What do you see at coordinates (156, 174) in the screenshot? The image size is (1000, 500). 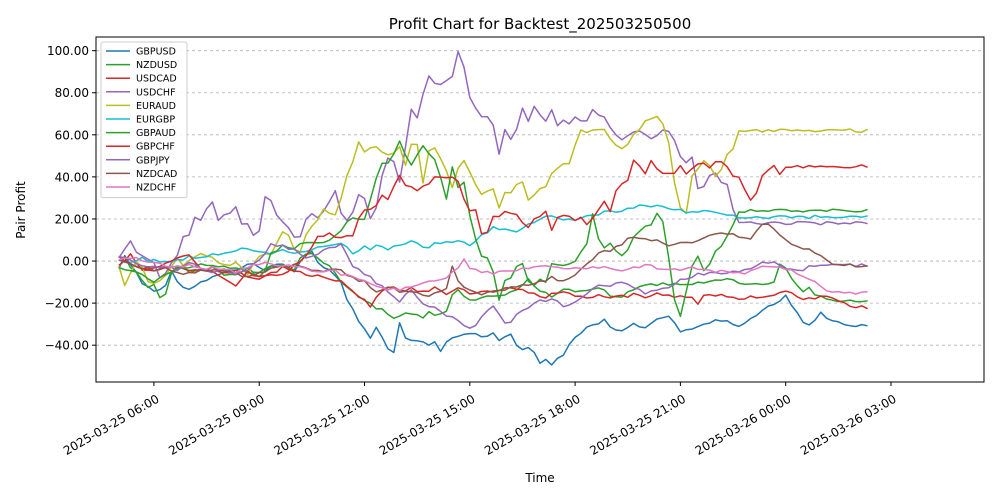 I see `legend-label: NZDCAD` at bounding box center [156, 174].